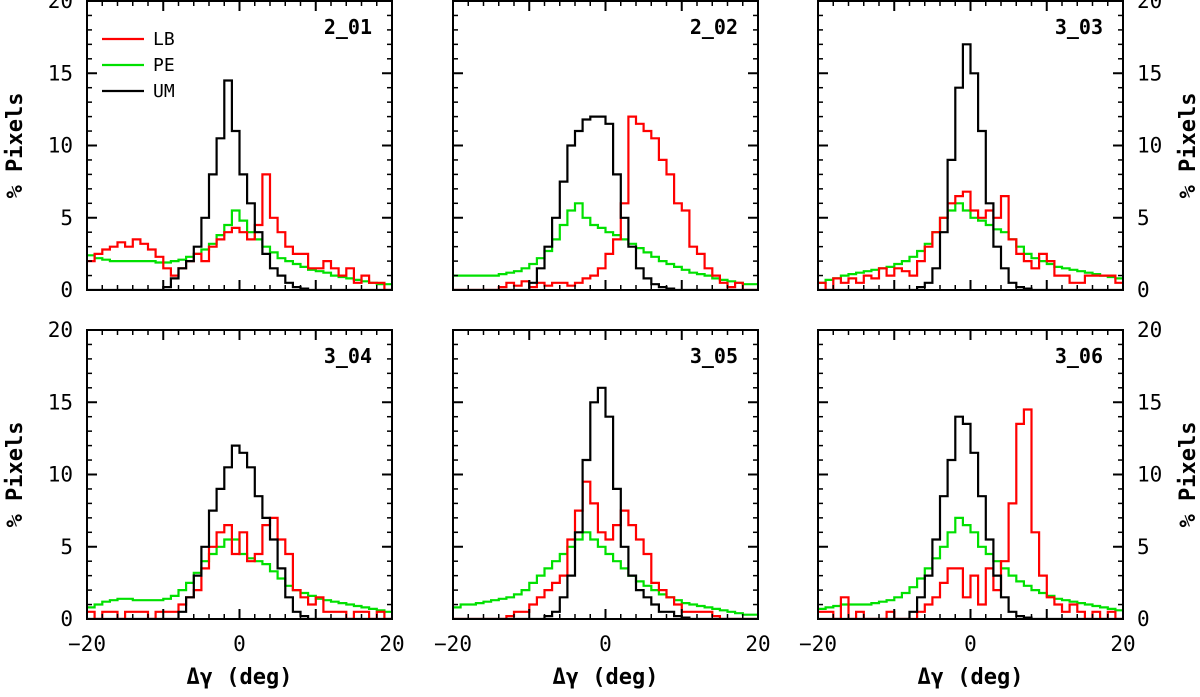 This screenshot has width=1200, height=697. Describe the element at coordinates (164, 39) in the screenshot. I see `legend-label-lb: LB` at that location.